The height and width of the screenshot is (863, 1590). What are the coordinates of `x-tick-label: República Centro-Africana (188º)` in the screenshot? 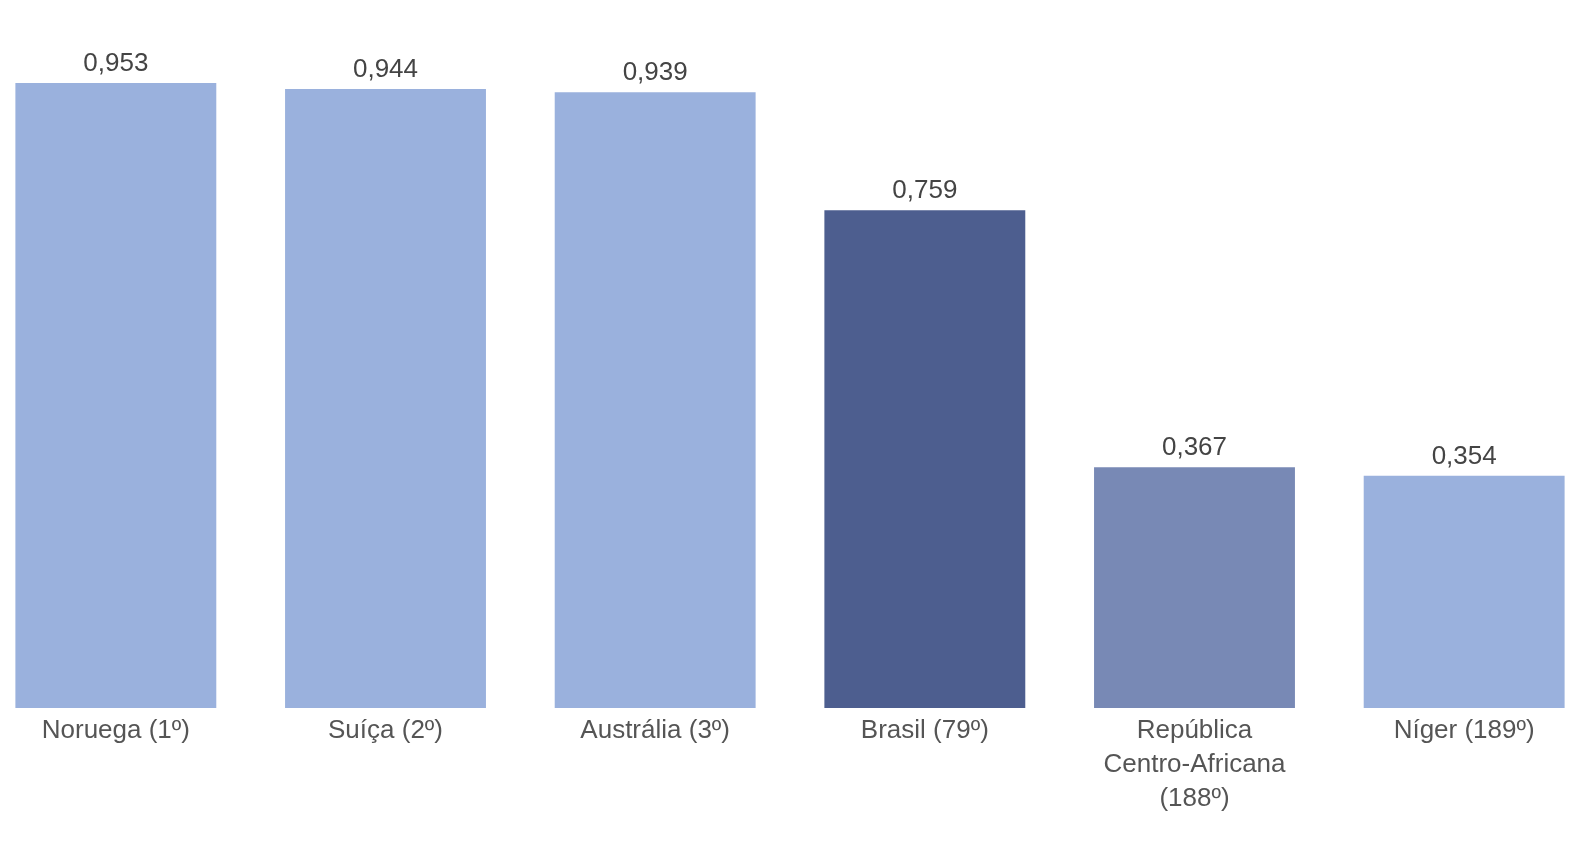 It's located at (1195, 762).